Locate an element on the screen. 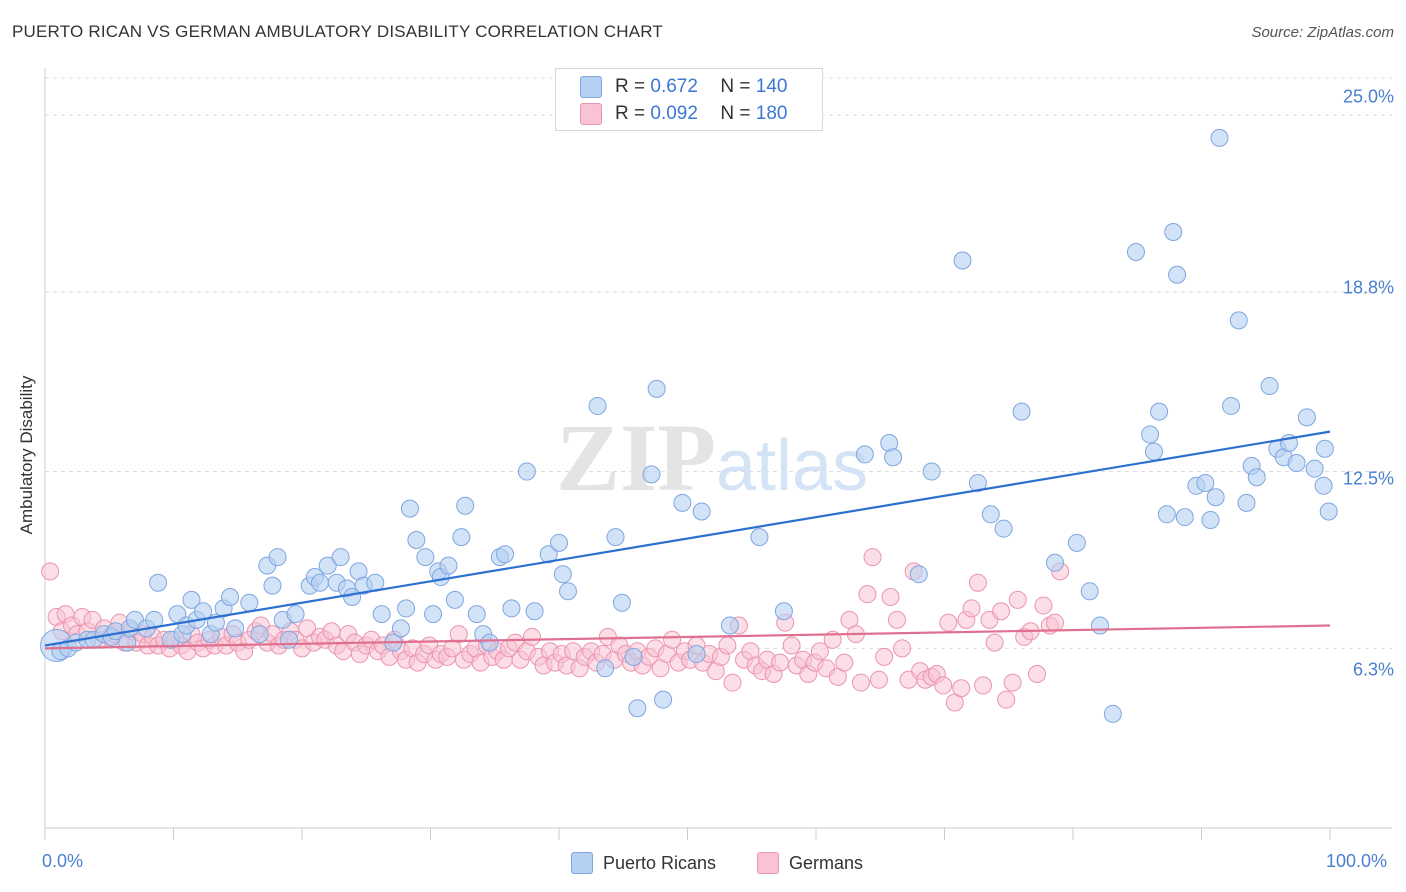  r-value: 0.672 is located at coordinates (674, 86).